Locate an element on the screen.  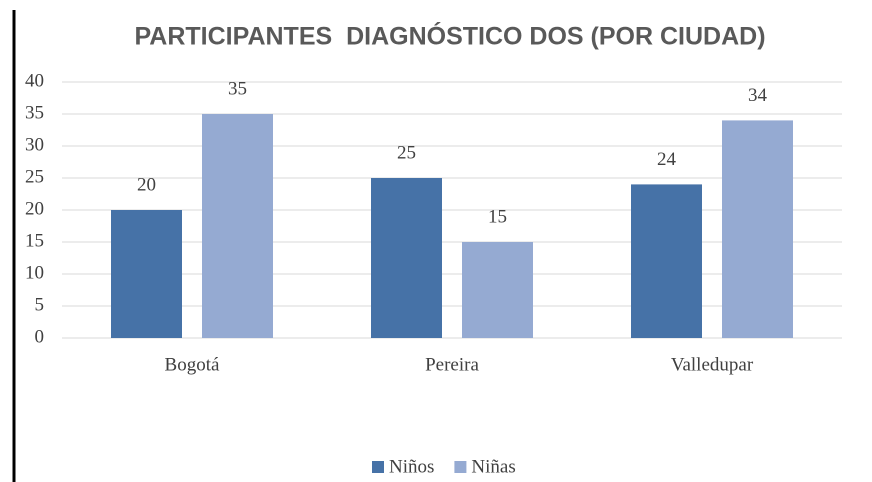
data-label: 34 is located at coordinates (758, 95).